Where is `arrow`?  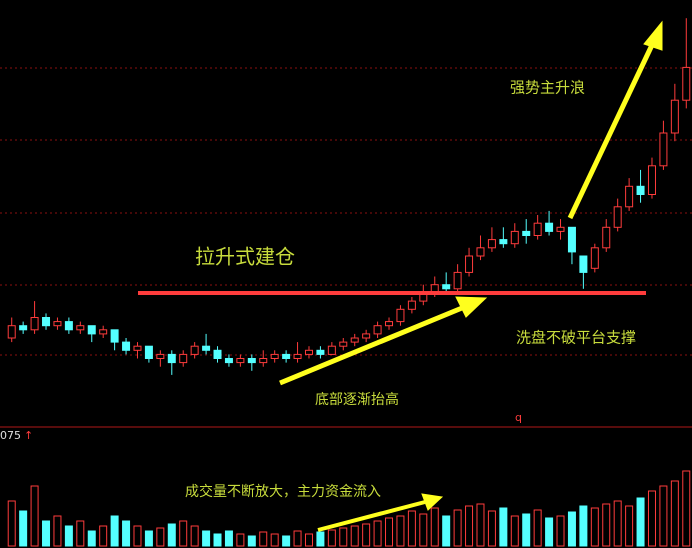
arrow is located at coordinates (371, 516).